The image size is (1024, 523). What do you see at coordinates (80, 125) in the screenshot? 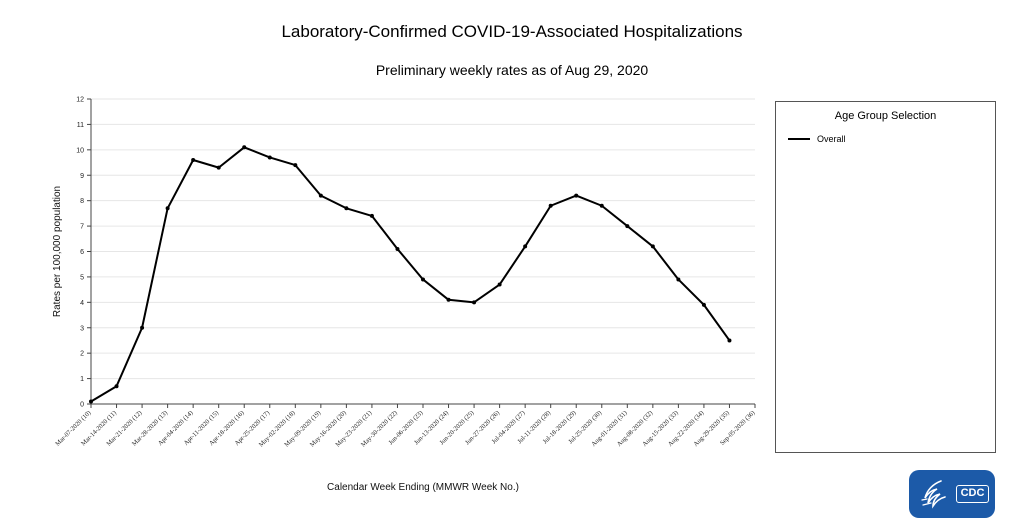
I see `y-tick-label: 11` at bounding box center [80, 125].